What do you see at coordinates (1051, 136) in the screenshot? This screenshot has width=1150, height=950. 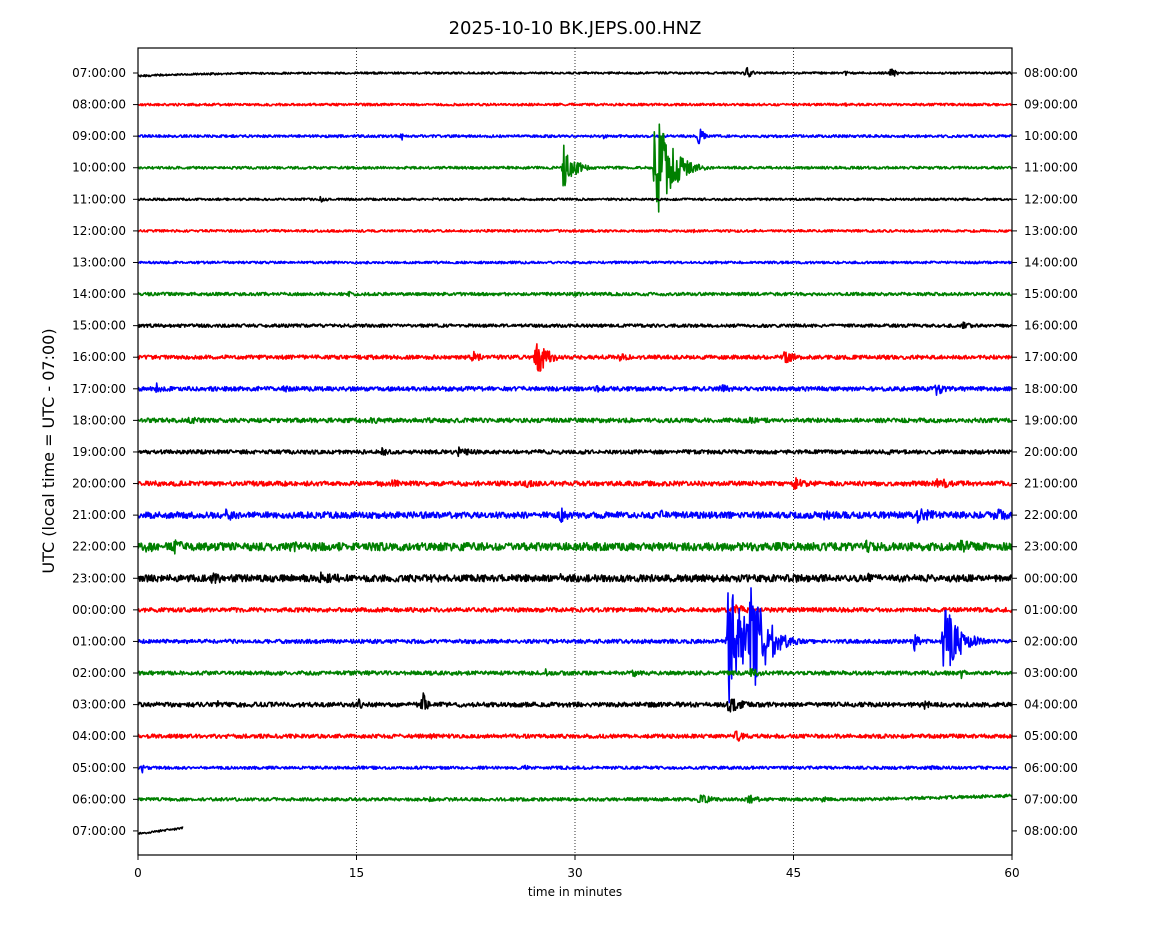 I see `y-tick-label-right: 10:00:00` at bounding box center [1051, 136].